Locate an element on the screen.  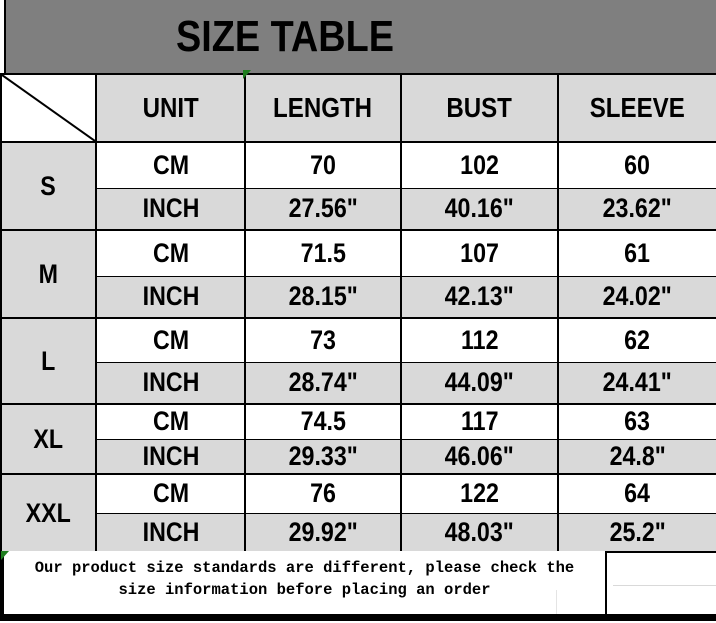
col-header-unit: UNIT is located at coordinates (170, 108).